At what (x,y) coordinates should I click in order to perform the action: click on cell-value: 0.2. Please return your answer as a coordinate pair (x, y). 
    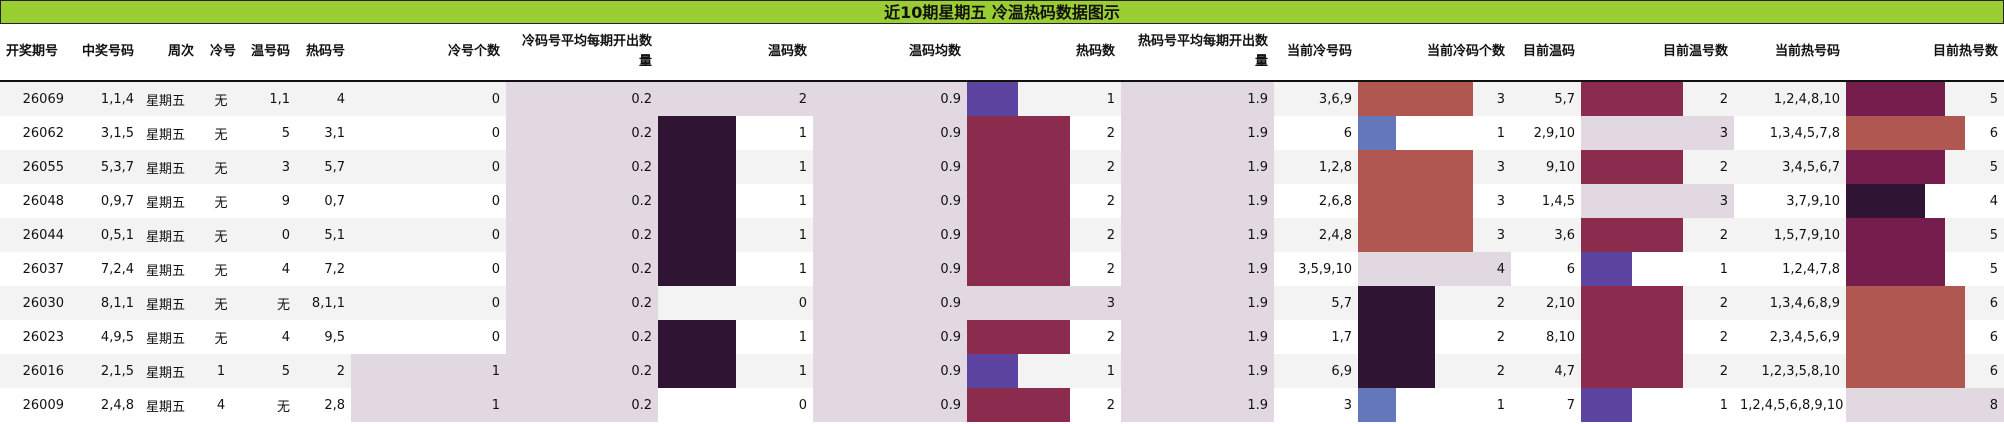
    Looking at the image, I should click on (641, 99).